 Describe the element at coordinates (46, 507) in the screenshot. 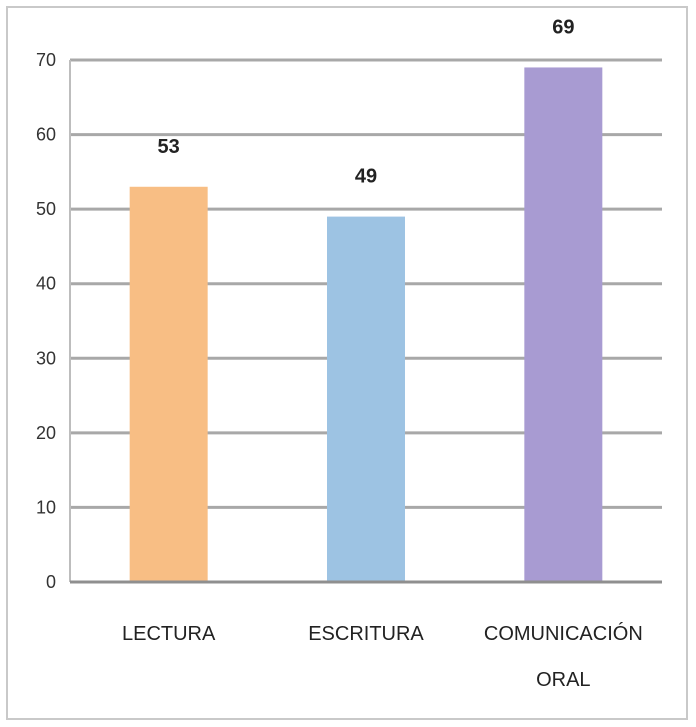

I see `y-tick-label: 10` at that location.